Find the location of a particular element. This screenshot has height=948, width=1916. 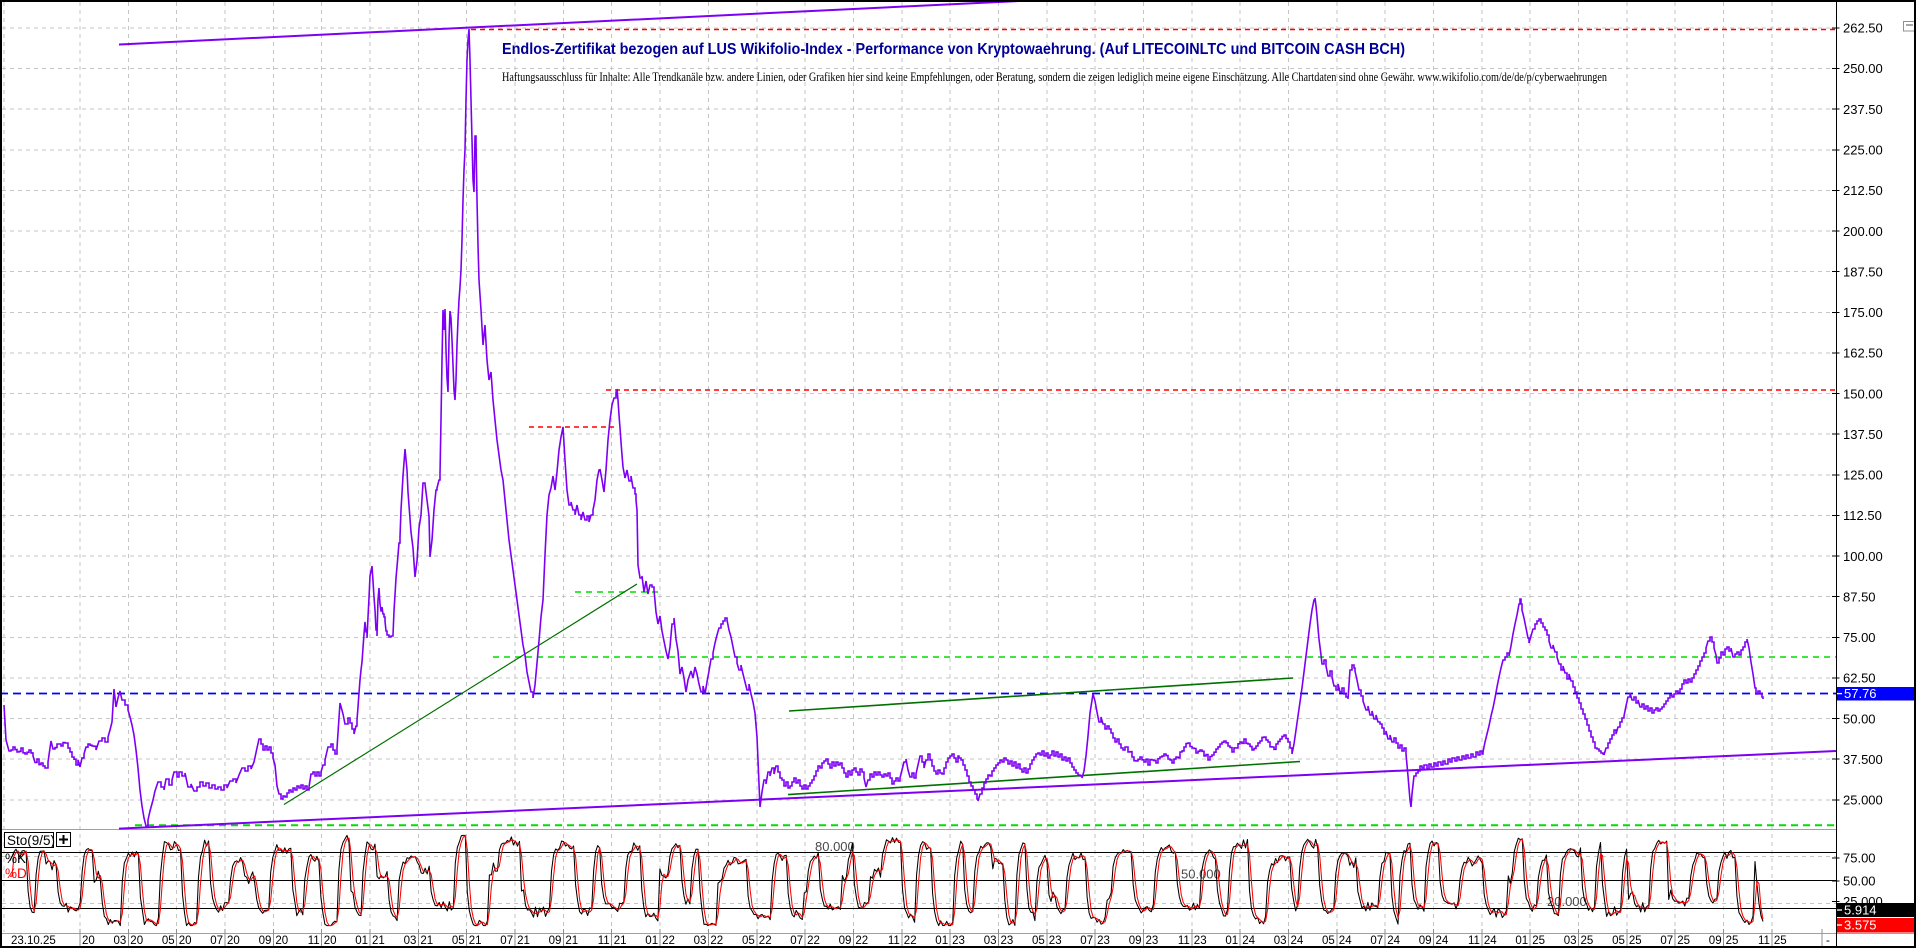

svg-text: 137.50 is located at coordinates (1863, 434).